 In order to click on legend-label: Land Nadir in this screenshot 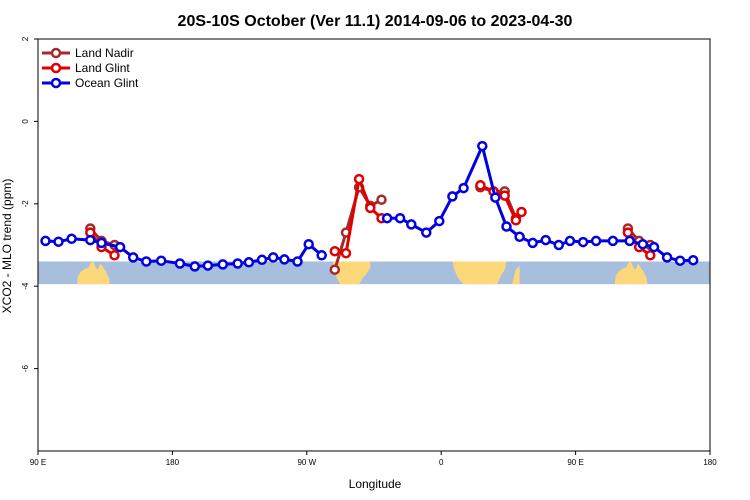, I will do `click(104, 53)`.